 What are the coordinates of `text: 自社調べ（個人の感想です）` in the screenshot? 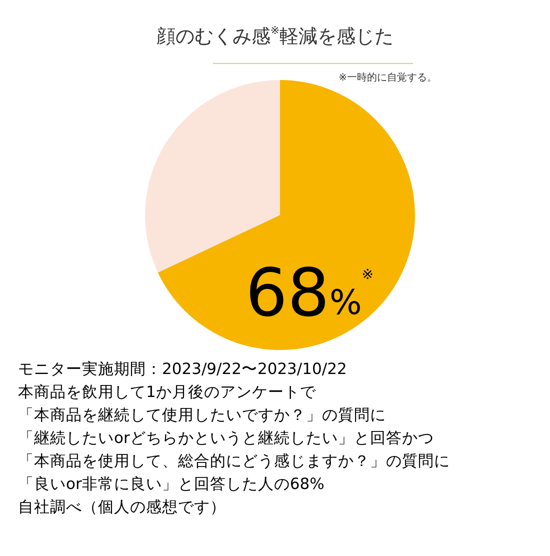 It's located at (122, 507).